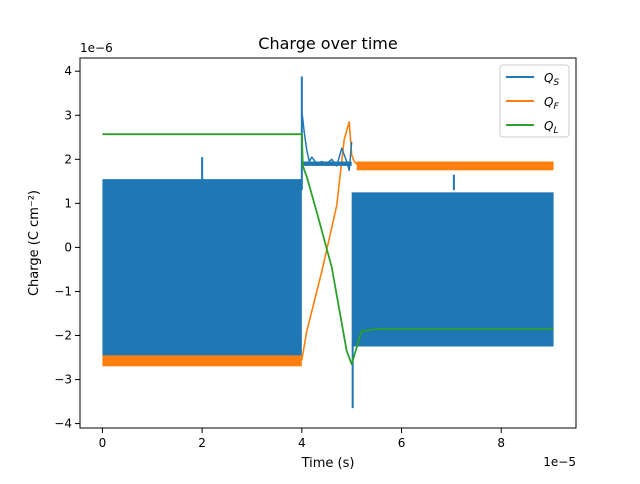 This screenshot has height=484, width=640. I want to click on legend-label-q-f: QF, so click(551, 103).